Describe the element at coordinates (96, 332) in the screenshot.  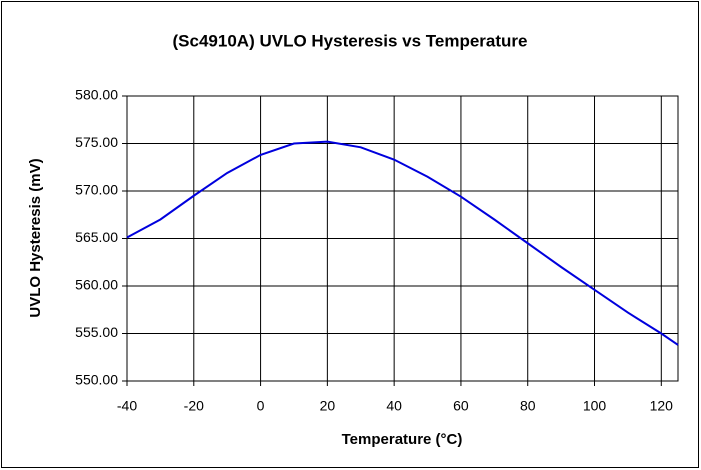
I see `y-tick-label: 555.00` at that location.